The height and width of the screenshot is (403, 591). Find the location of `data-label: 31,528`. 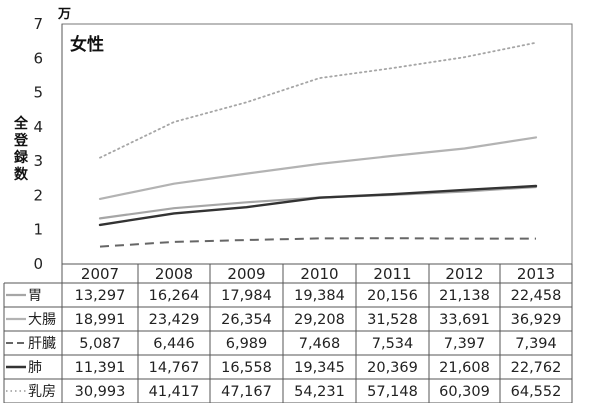

data-label: 31,528 is located at coordinates (392, 320).